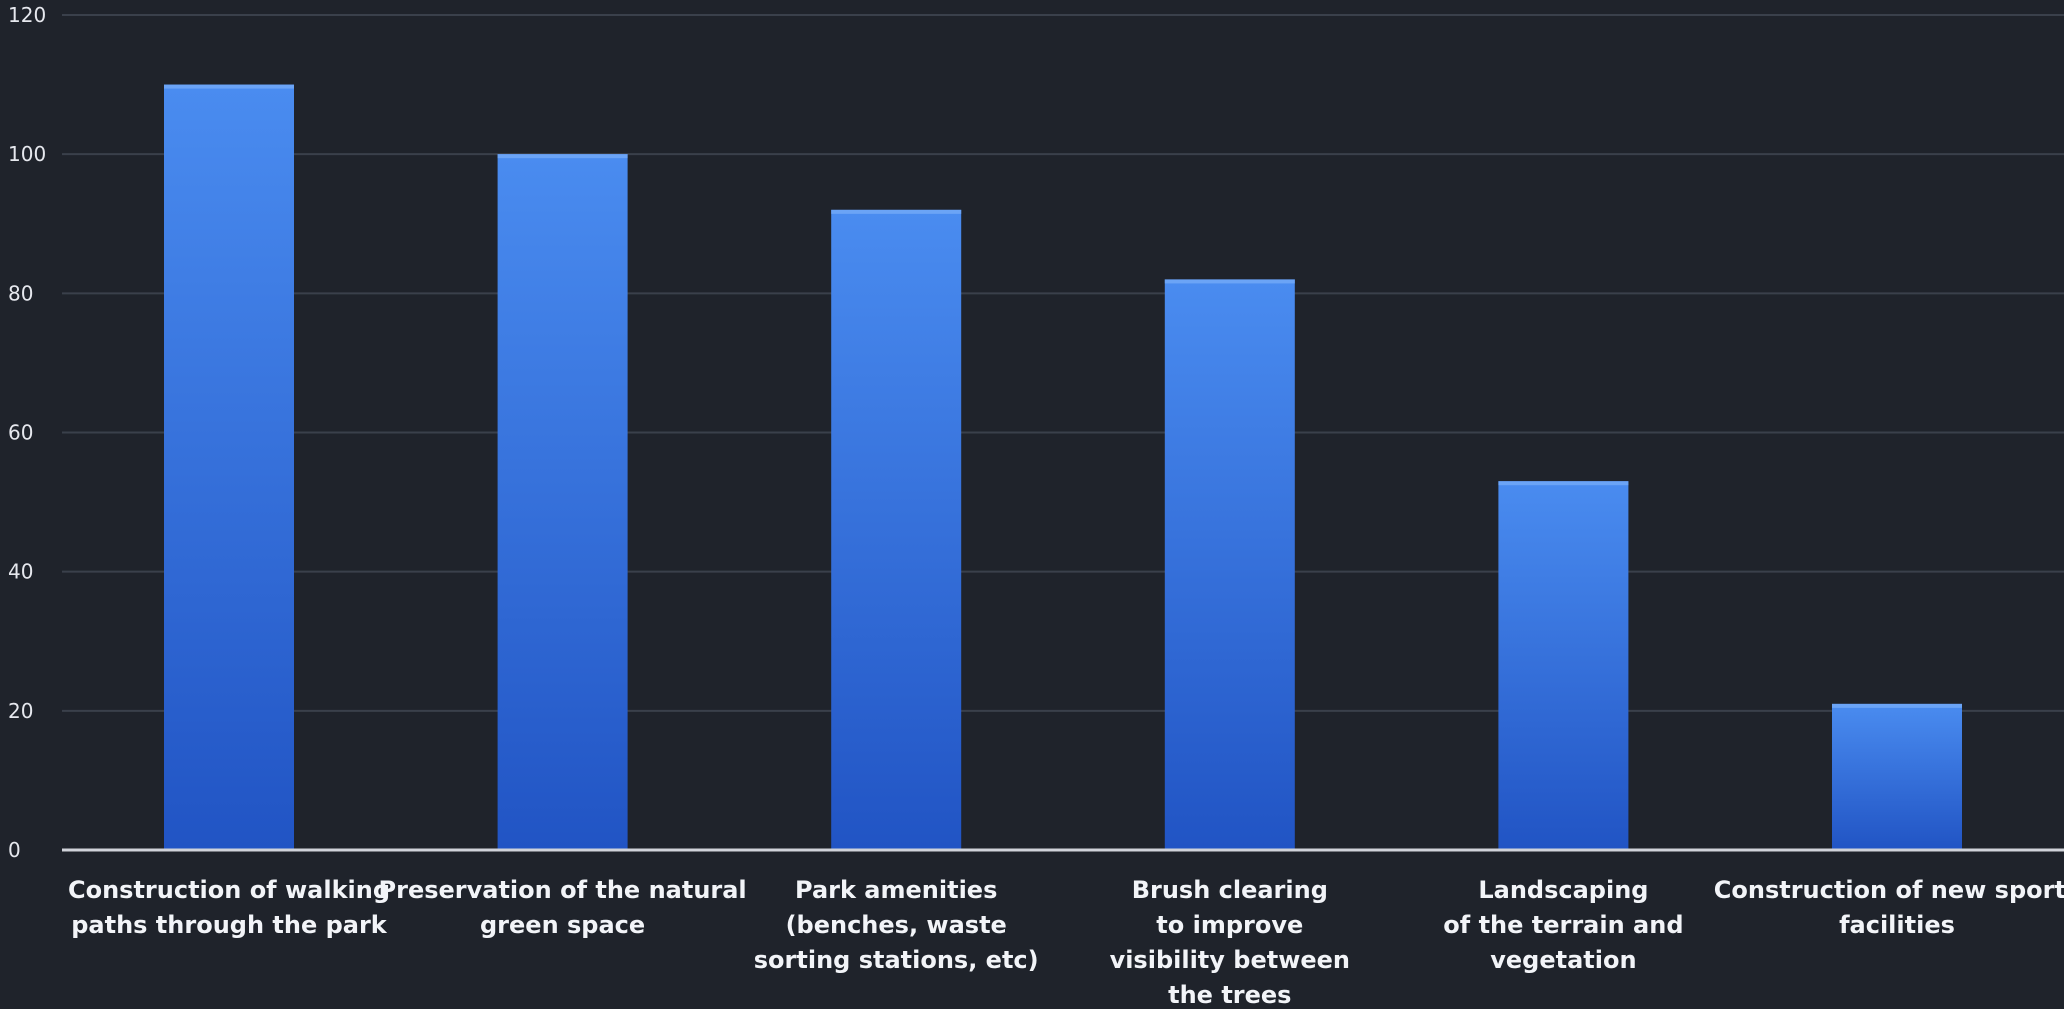 This screenshot has height=1009, width=2064. Describe the element at coordinates (563, 907) in the screenshot. I see `x-tick-label: Preservation of the natural green space` at that location.